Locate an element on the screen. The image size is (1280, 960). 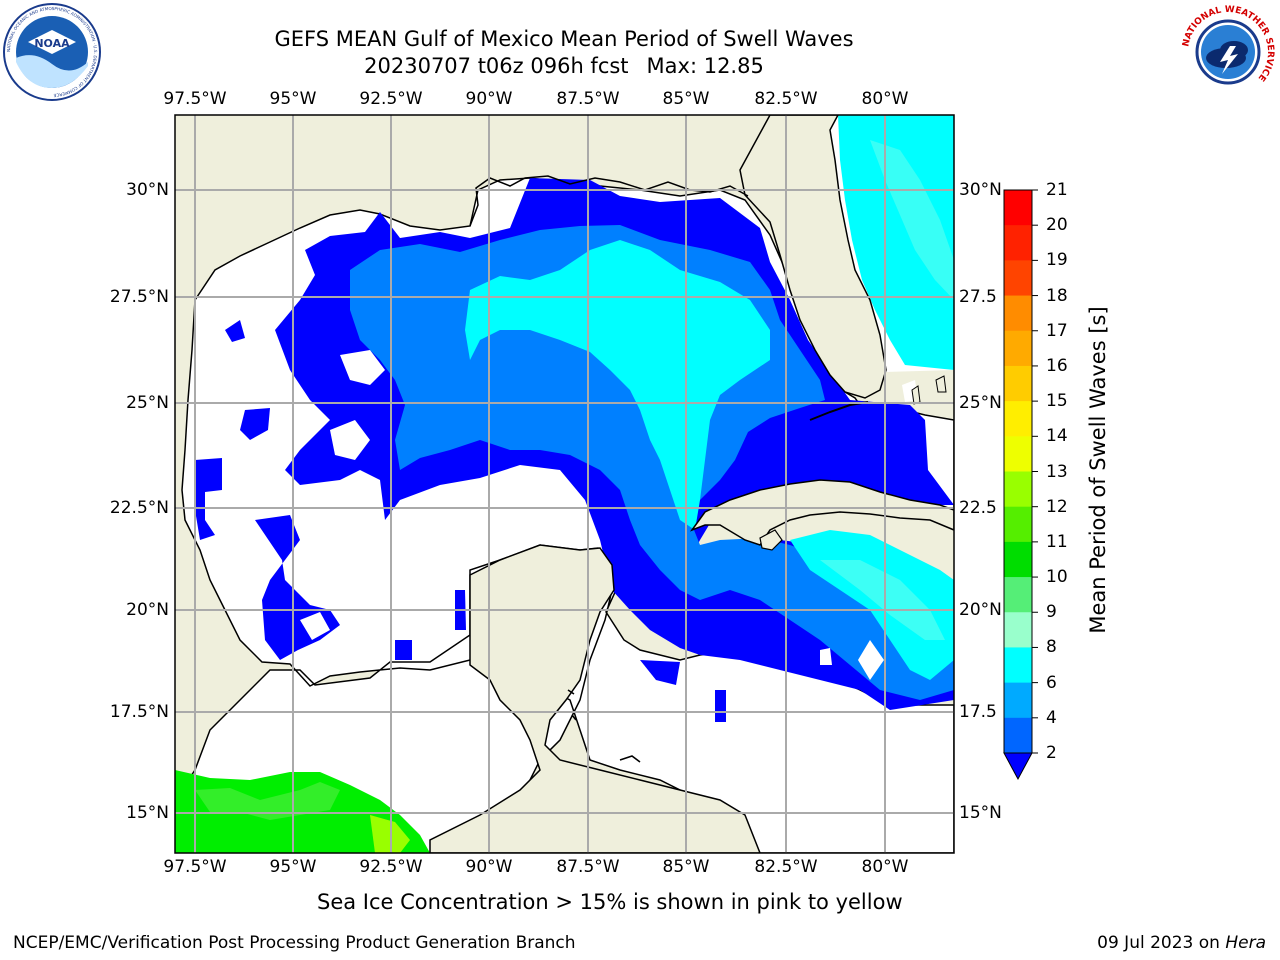
colorbar-tick-label: 4 is located at coordinates (1051, 717).